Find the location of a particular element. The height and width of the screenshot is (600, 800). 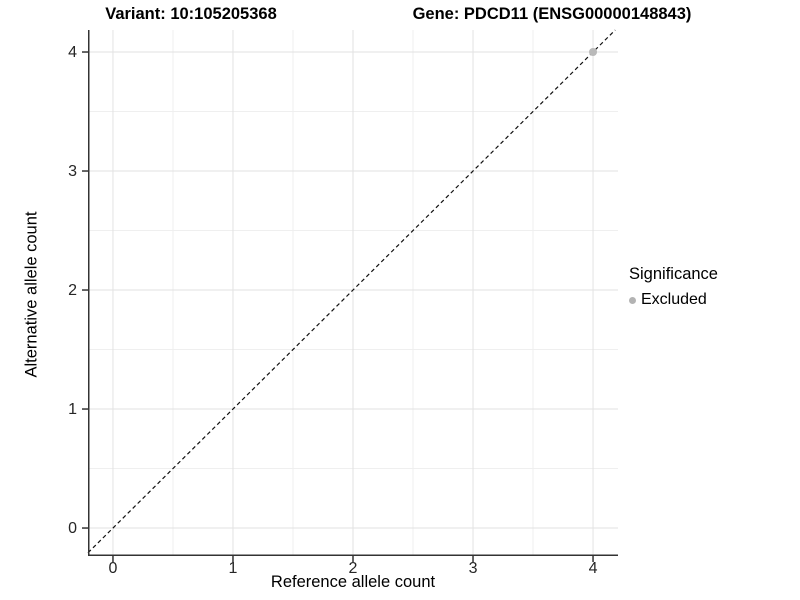

y-tick-label: 2 is located at coordinates (72, 291).